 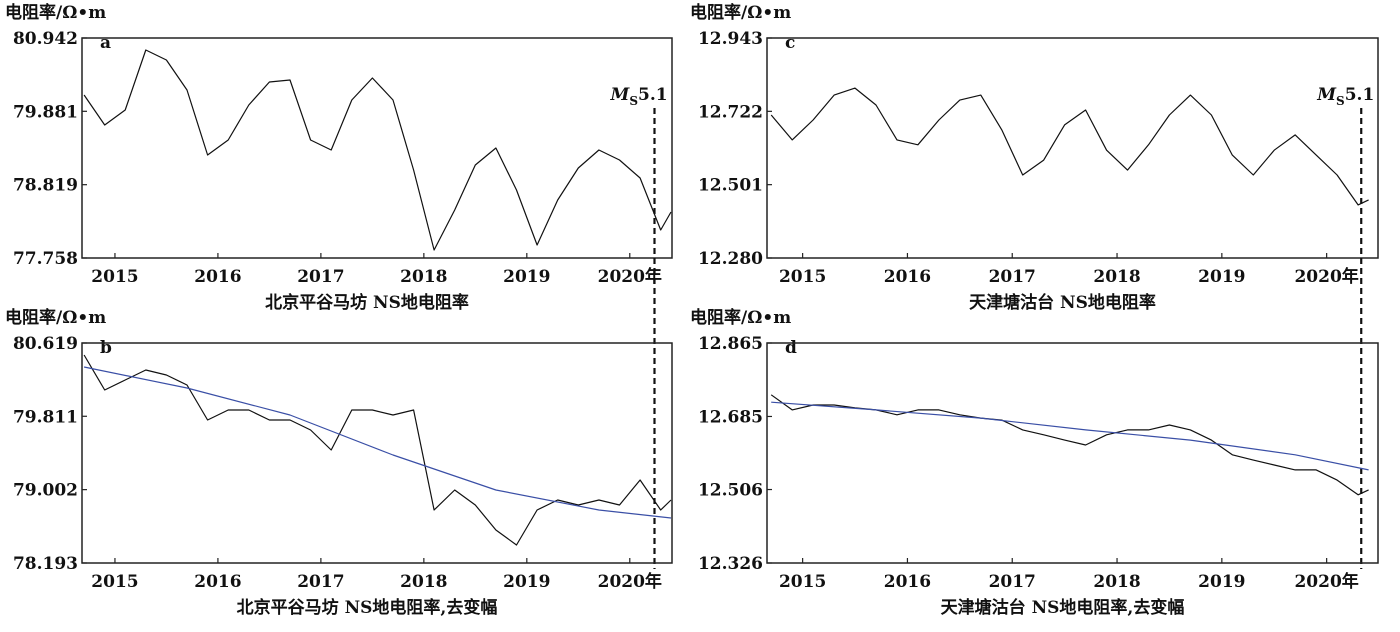 I want to click on y-tick-label: 79.811, so click(x=45, y=417).